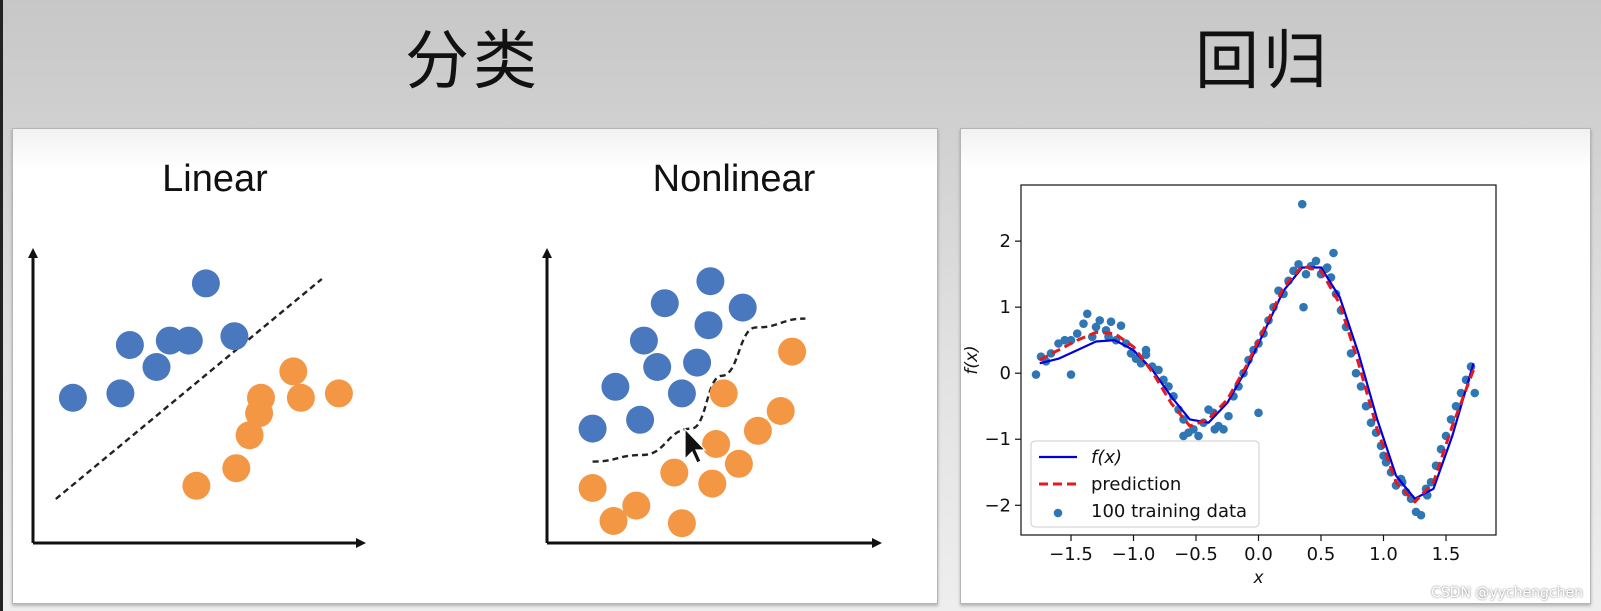 Image resolution: width=1601 pixels, height=611 pixels. Describe the element at coordinates (997, 505) in the screenshot. I see `y-tick-label: −2` at that location.